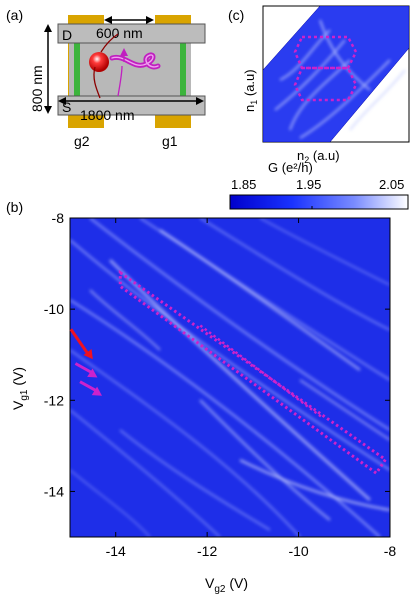 This screenshot has height=604, width=416. What do you see at coordinates (226, 585) in the screenshot?
I see `x-axis-label: Vg2 (V)` at bounding box center [226, 585].